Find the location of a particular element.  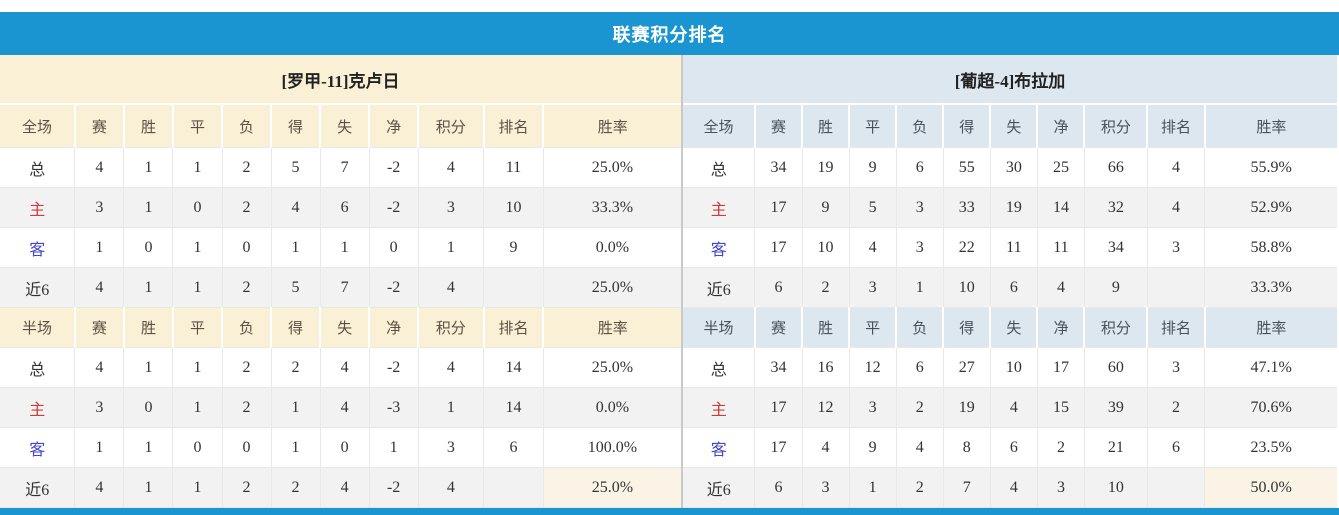

row-label: 客 is located at coordinates (719, 447).